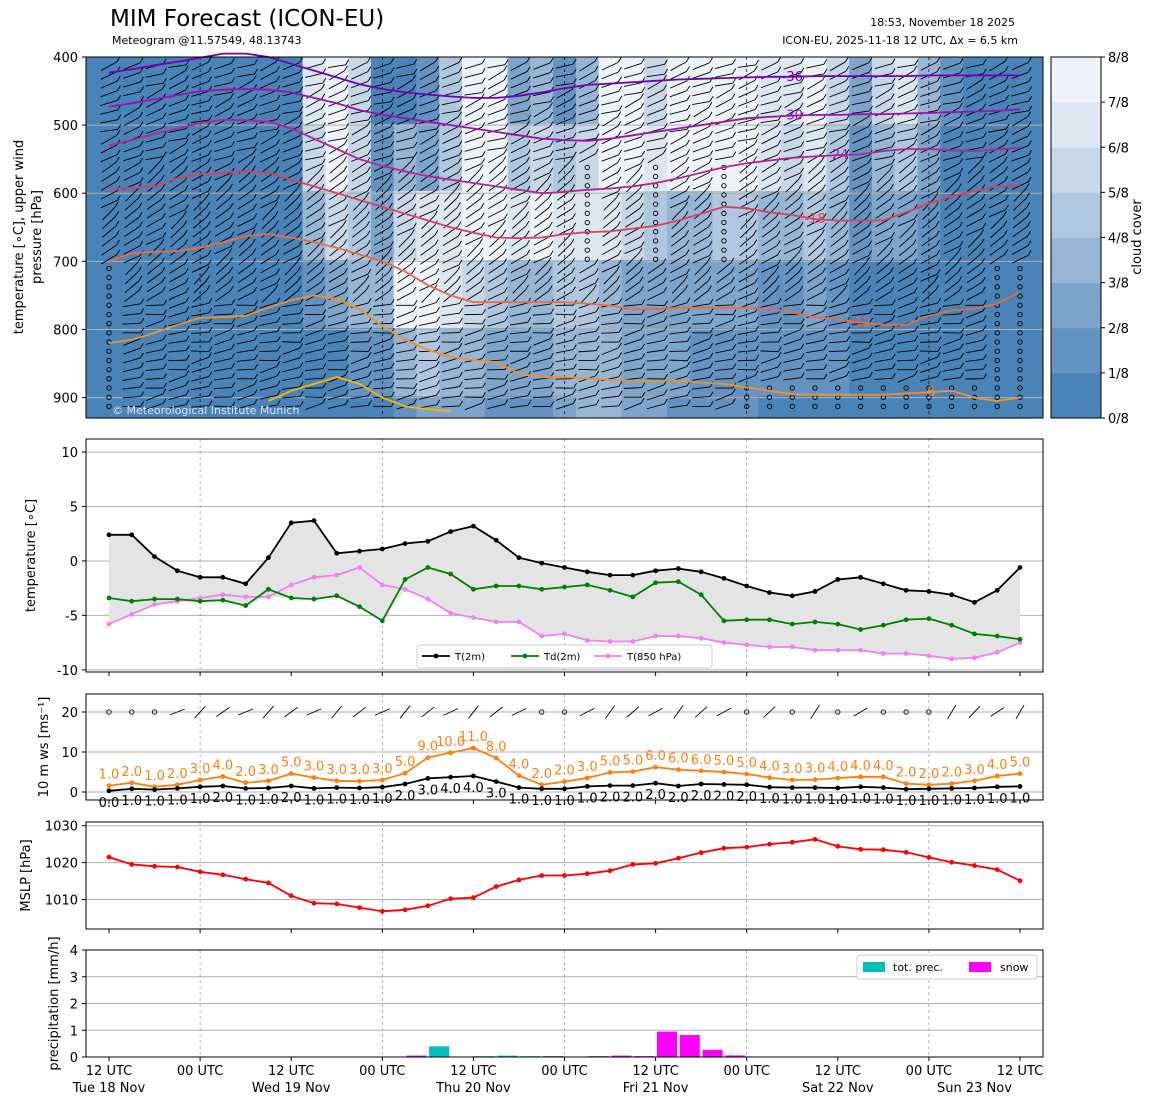  What do you see at coordinates (245, 772) in the screenshot?
I see `gust-data-label: 2.0` at bounding box center [245, 772].